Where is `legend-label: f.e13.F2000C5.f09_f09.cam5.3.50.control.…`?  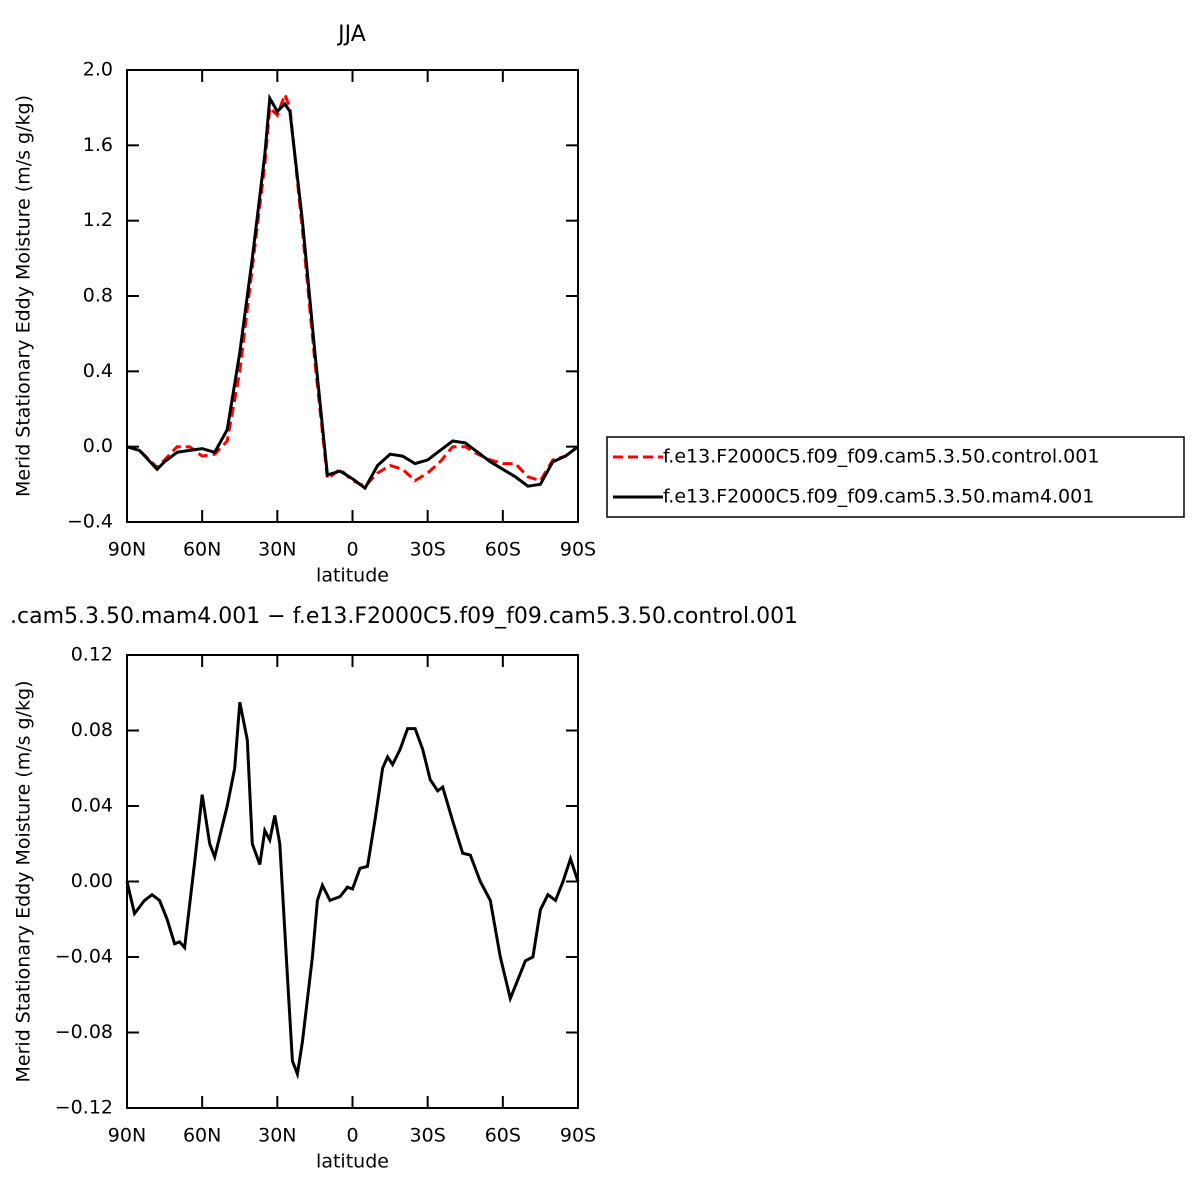
legend-label: f.e13.F2000C5.f09_f09.cam5.3.50.control.… is located at coordinates (881, 457).